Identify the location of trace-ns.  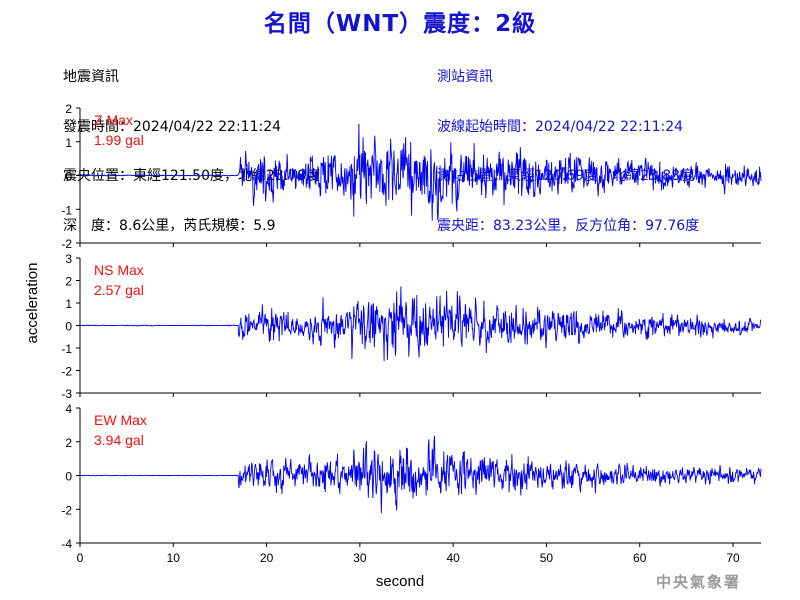
(420, 324).